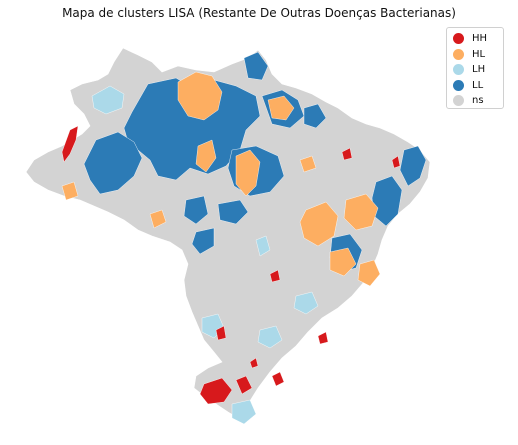  I want to click on legend-item-ns: ns, so click(478, 101).